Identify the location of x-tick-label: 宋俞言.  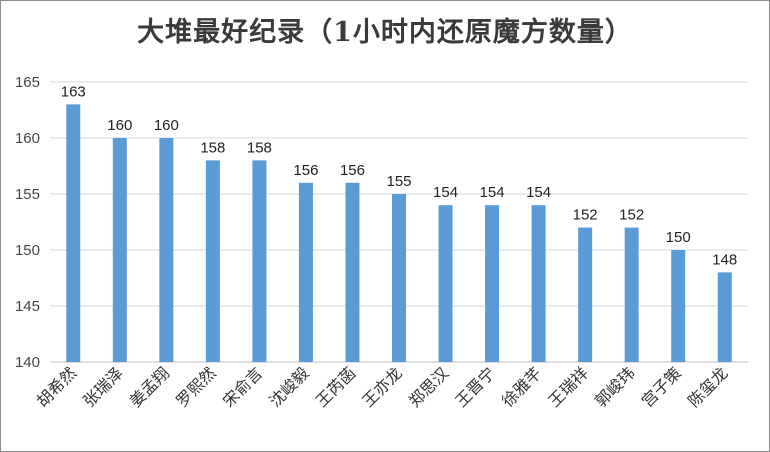
(242, 386).